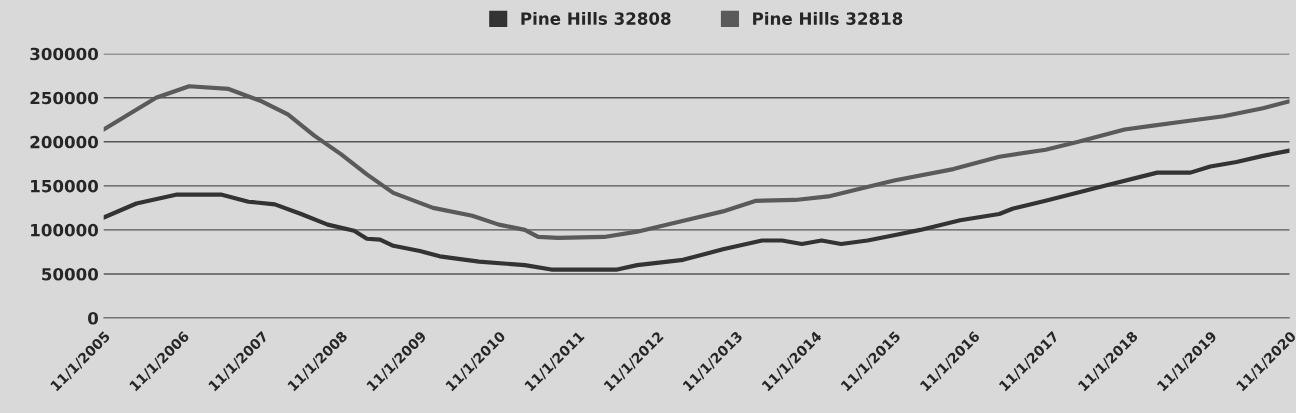 The width and height of the screenshot is (1296, 413). What do you see at coordinates (93, 318) in the screenshot?
I see `y-tick-label: 0` at bounding box center [93, 318].